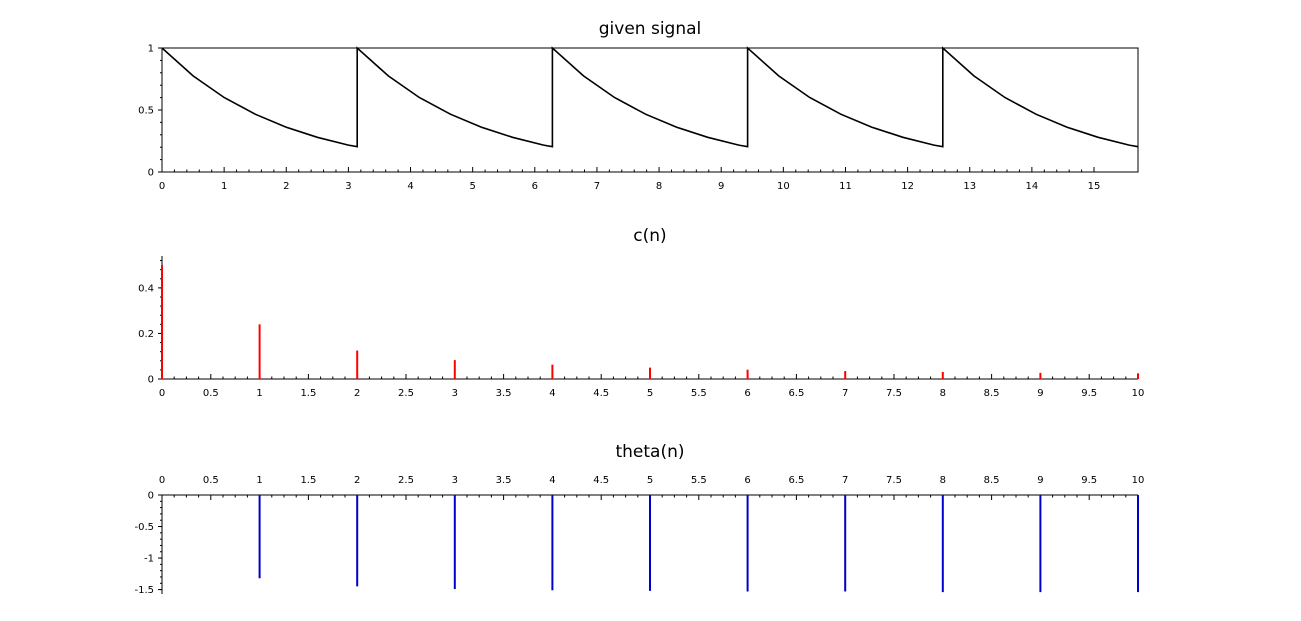  I want to click on y-tick-label: 0.2, so click(146, 334).